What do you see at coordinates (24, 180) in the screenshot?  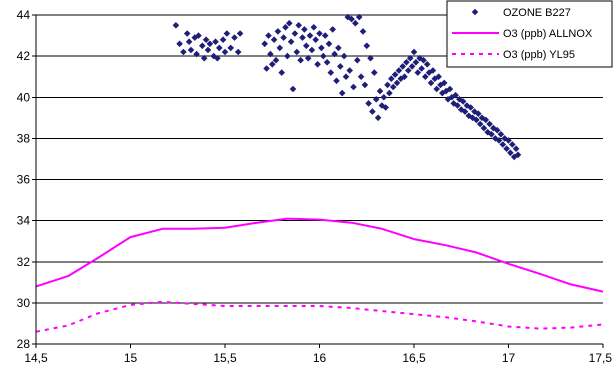 I see `y-tick-label: 36` at bounding box center [24, 180].